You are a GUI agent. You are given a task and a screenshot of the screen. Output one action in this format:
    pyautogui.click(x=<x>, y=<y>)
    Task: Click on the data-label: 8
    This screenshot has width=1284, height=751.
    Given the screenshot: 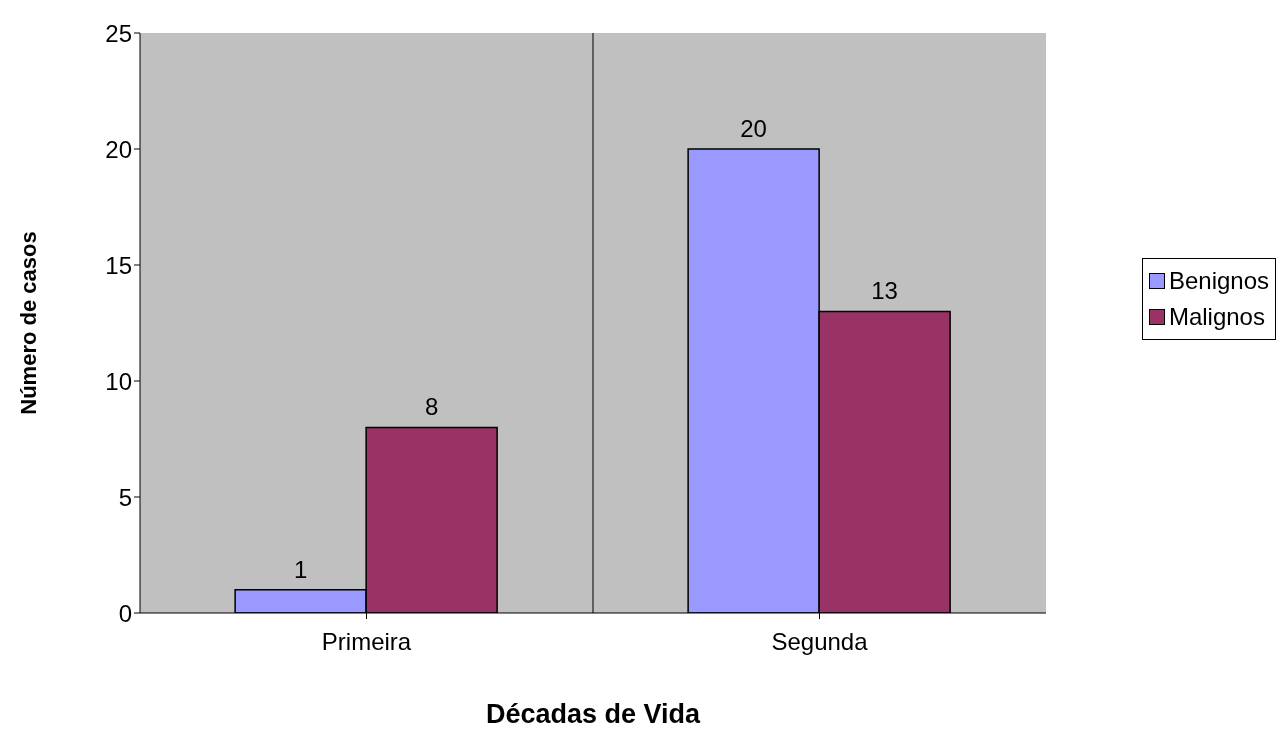 What is the action you would take?
    pyautogui.click(x=431, y=407)
    